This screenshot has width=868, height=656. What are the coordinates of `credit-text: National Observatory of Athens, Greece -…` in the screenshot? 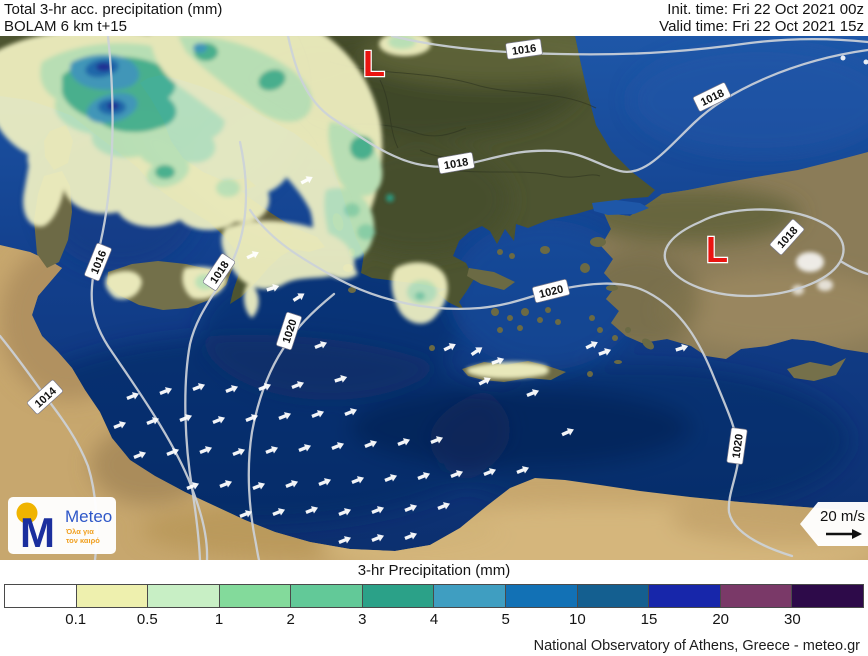 It's located at (696, 646).